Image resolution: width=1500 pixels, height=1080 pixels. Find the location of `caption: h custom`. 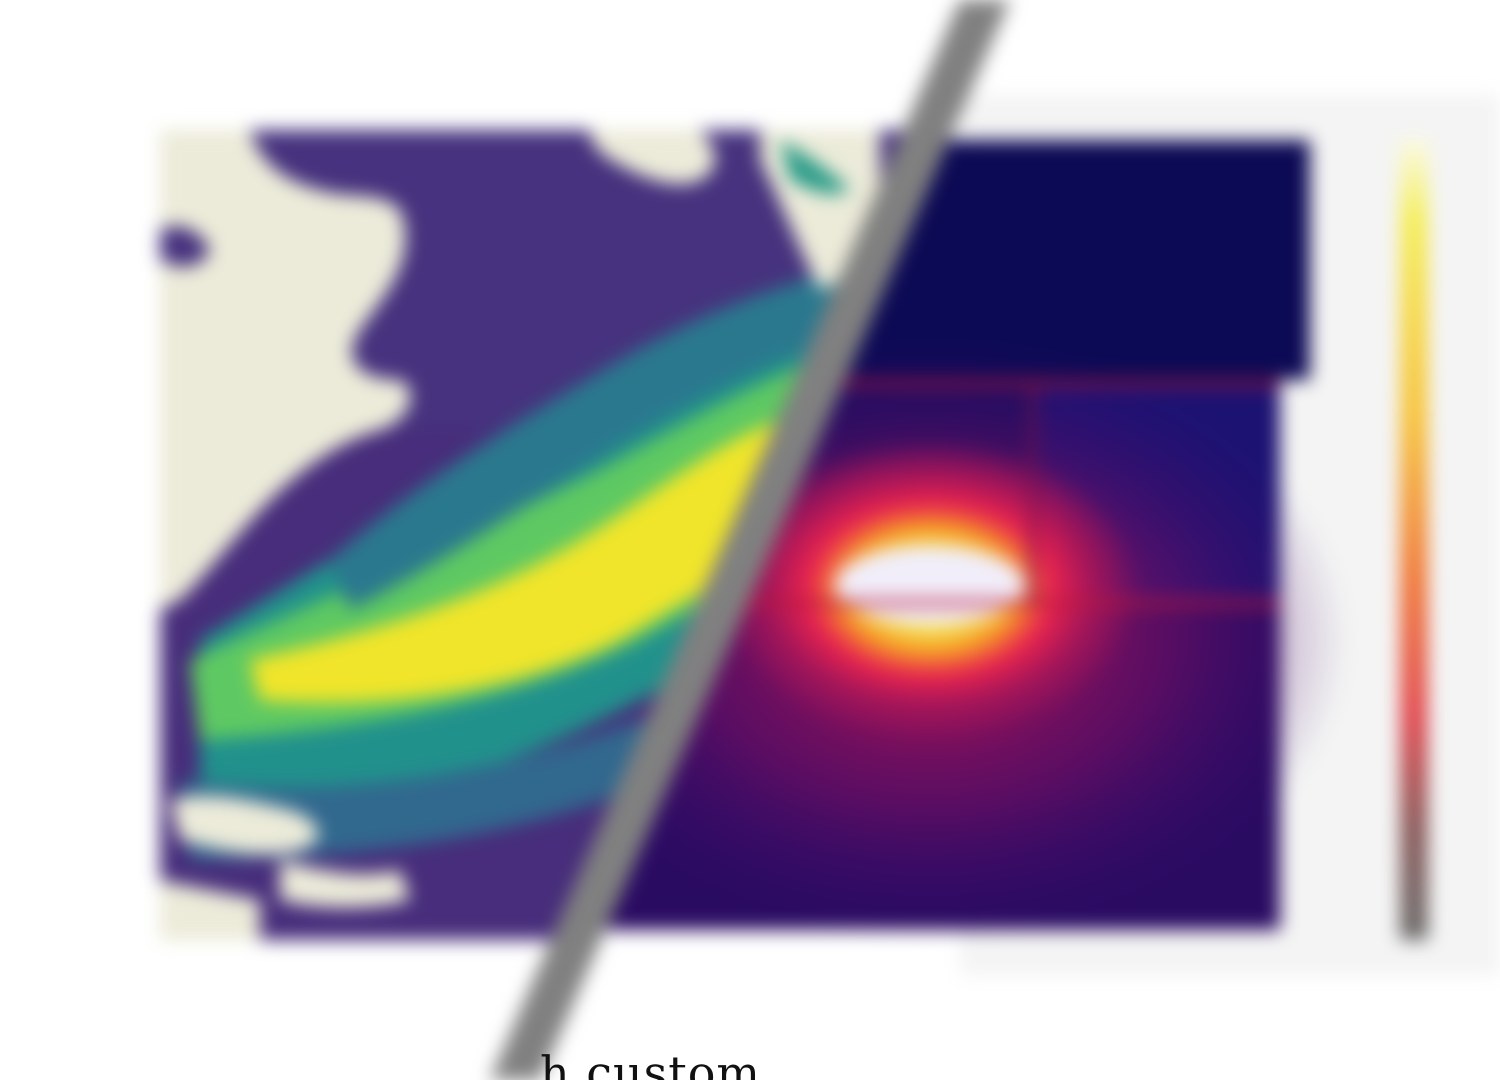

caption: h custom is located at coordinates (650, 1063).